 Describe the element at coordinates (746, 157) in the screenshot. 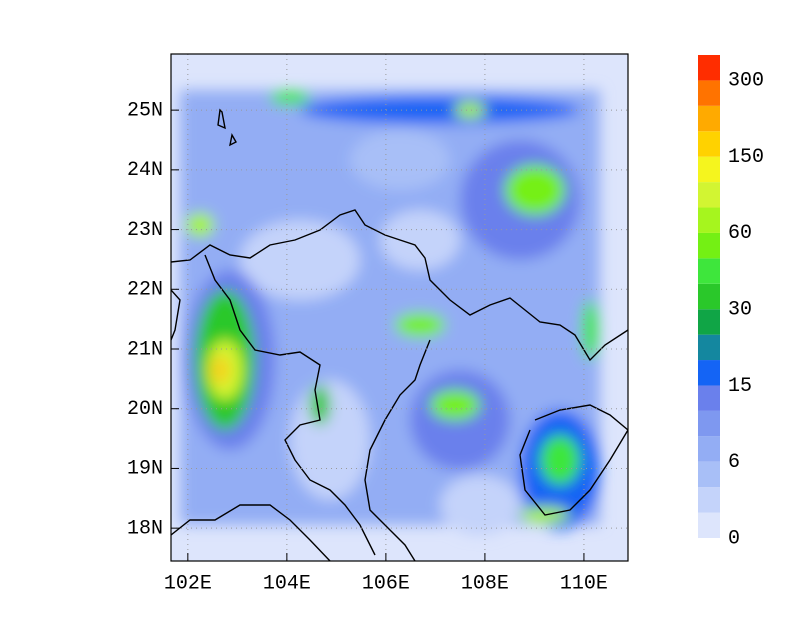

I see `colorbar-label: 150` at that location.